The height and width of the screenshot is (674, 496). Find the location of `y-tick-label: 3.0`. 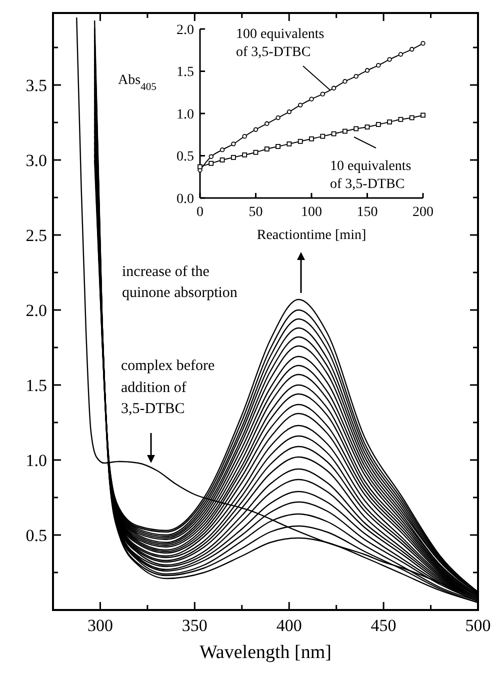

y-tick-label: 3.0 is located at coordinates (36, 160).